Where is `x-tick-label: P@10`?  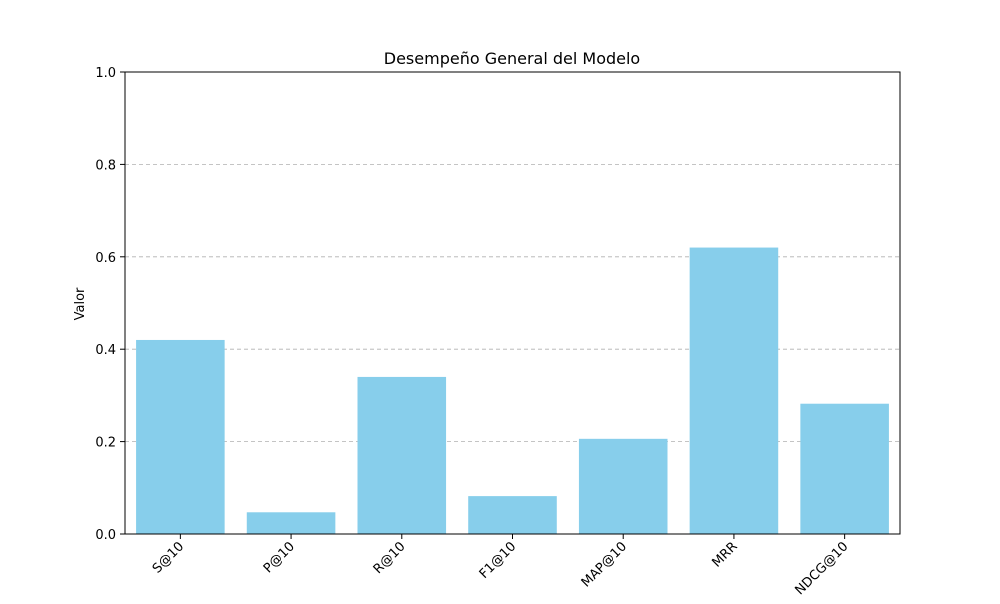
x-tick-label: P@10 is located at coordinates (279, 557).